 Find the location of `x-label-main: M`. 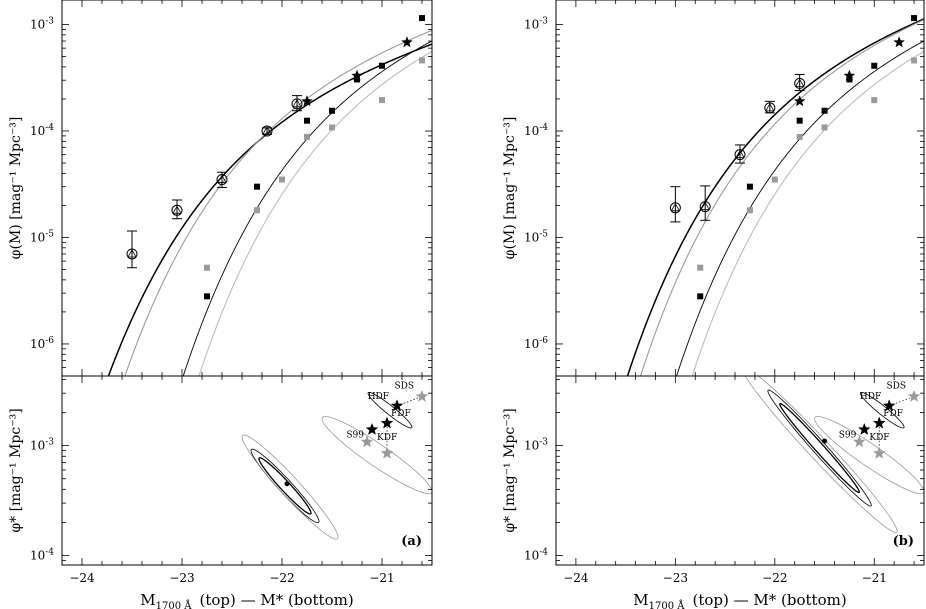

x-label-main: M is located at coordinates (640, 600).